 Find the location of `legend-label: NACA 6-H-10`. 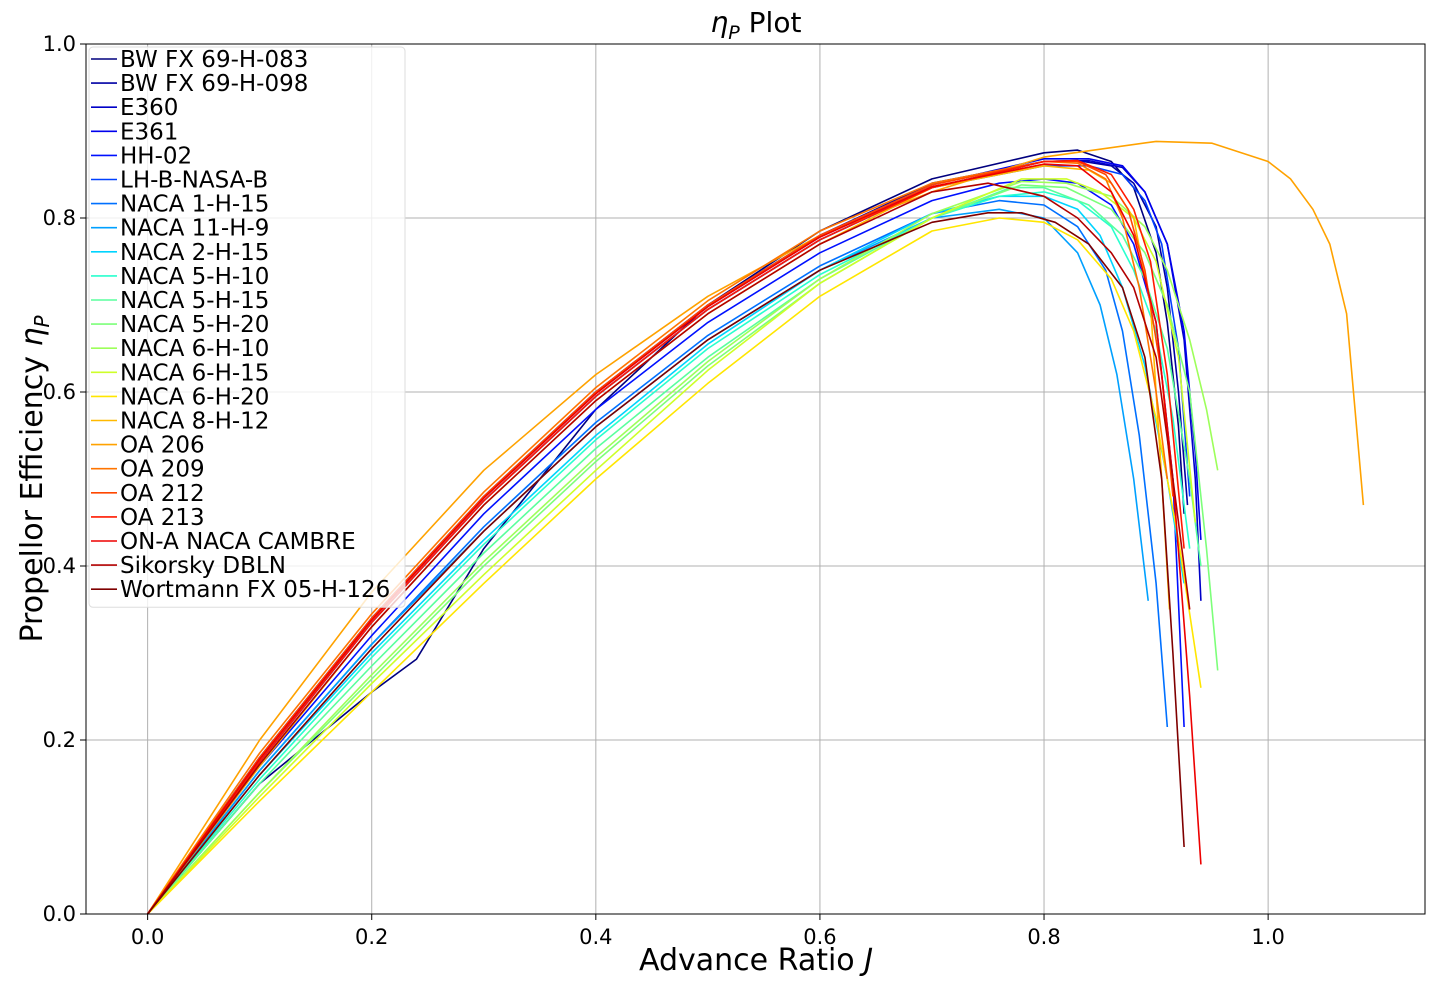

legend-label: NACA 6-H-10 is located at coordinates (194, 349).